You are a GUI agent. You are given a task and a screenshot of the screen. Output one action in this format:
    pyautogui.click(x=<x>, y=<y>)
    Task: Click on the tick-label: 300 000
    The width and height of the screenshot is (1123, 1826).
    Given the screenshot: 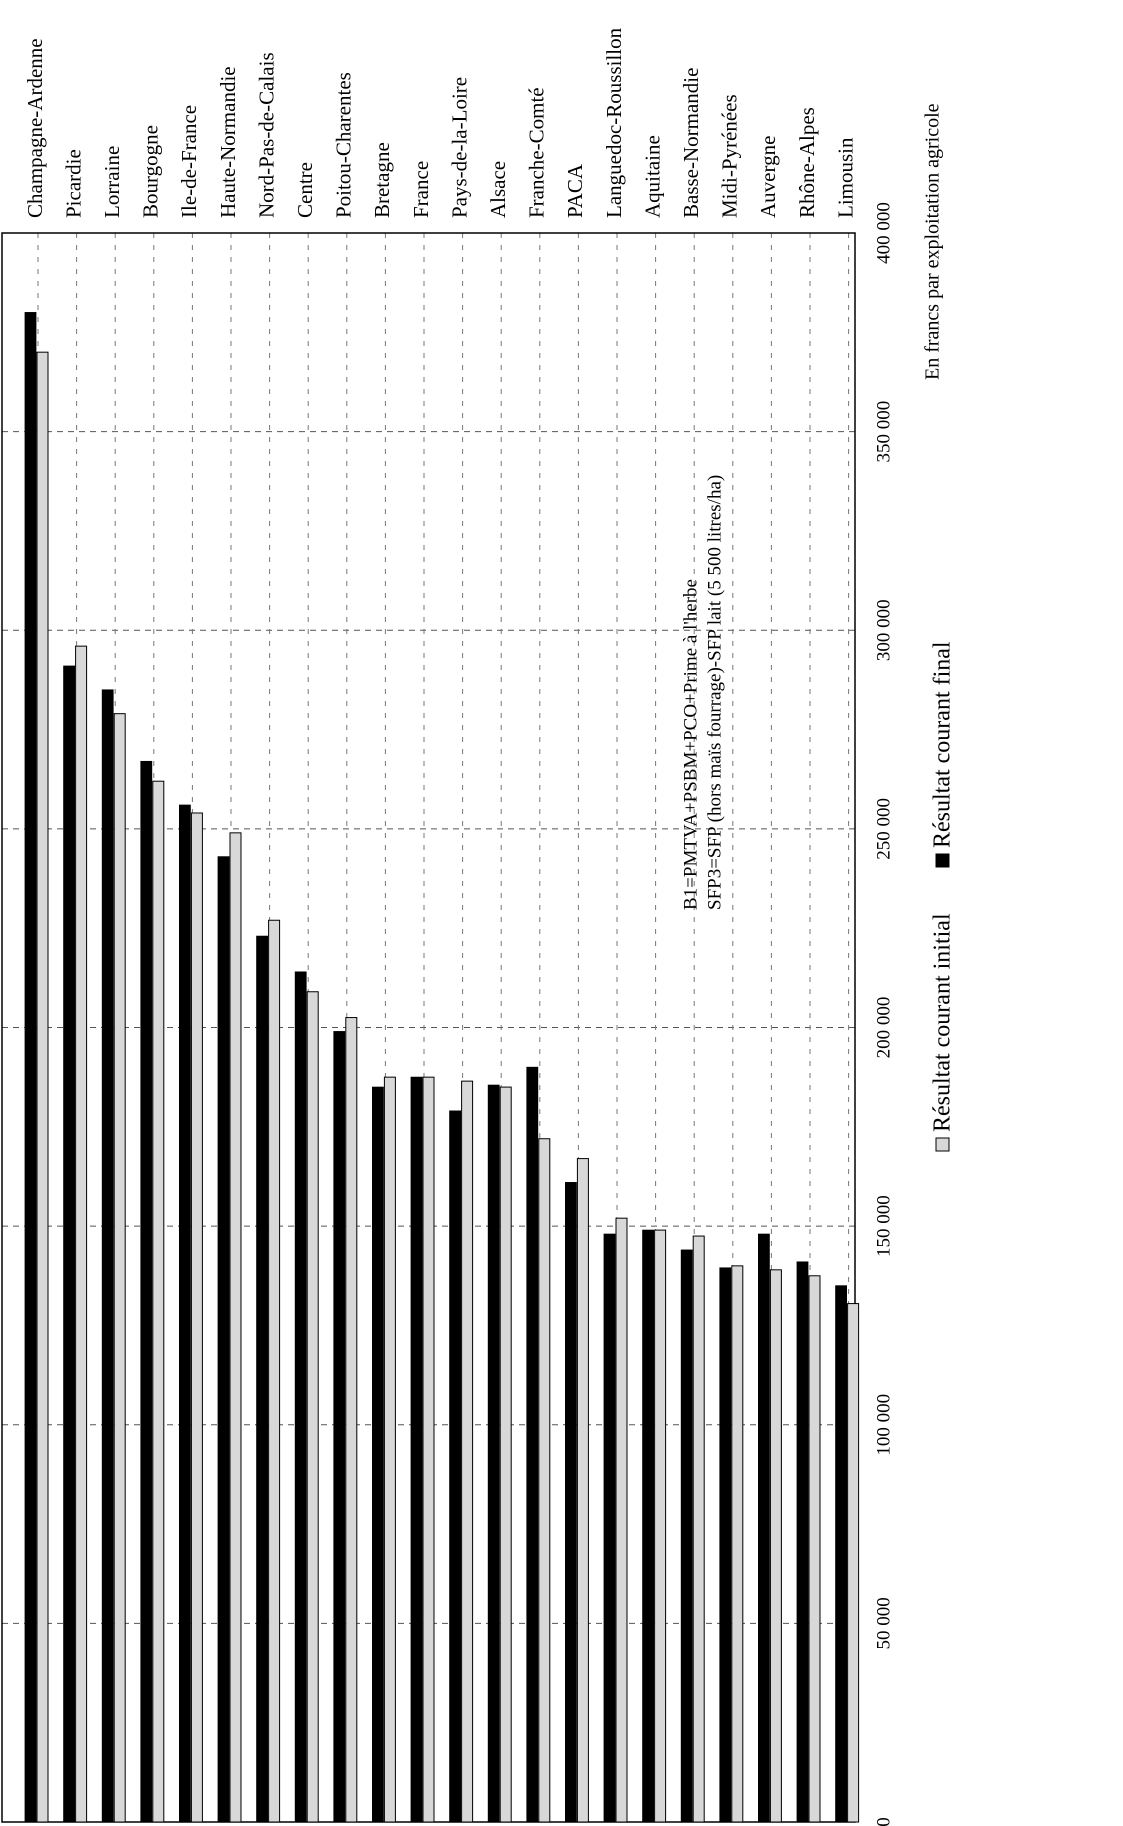 What is the action you would take?
    pyautogui.click(x=883, y=630)
    